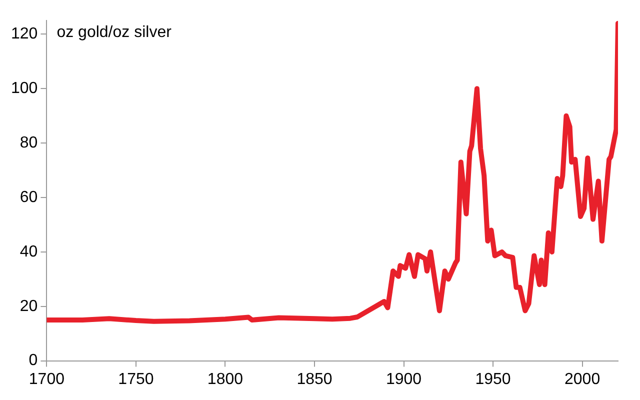 Image resolution: width=640 pixels, height=400 pixels. Describe the element at coordinates (136, 379) in the screenshot. I see `x-tick-label: 1750` at that location.